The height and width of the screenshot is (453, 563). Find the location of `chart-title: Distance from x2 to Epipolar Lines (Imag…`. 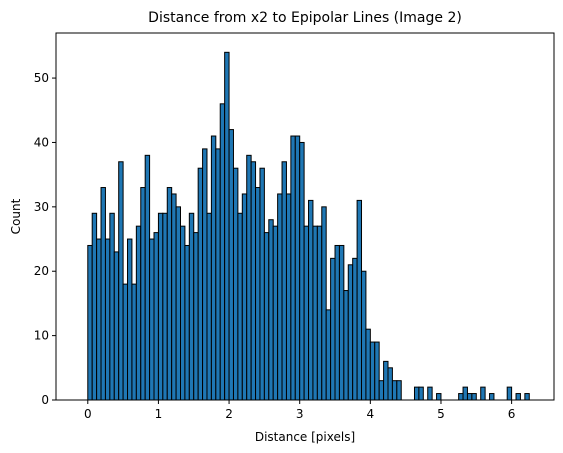

chart-title: Distance from x2 to Epipolar Lines (Imag… is located at coordinates (305, 18).